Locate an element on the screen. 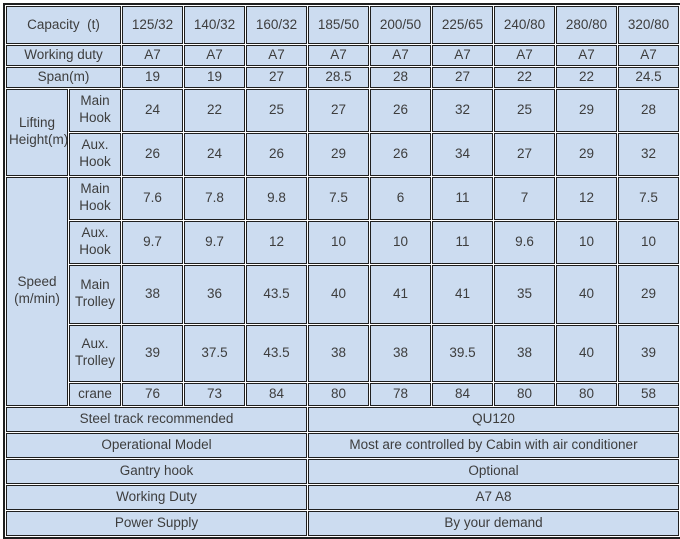  footer-label-working-duty: Working Duty is located at coordinates (156, 497).